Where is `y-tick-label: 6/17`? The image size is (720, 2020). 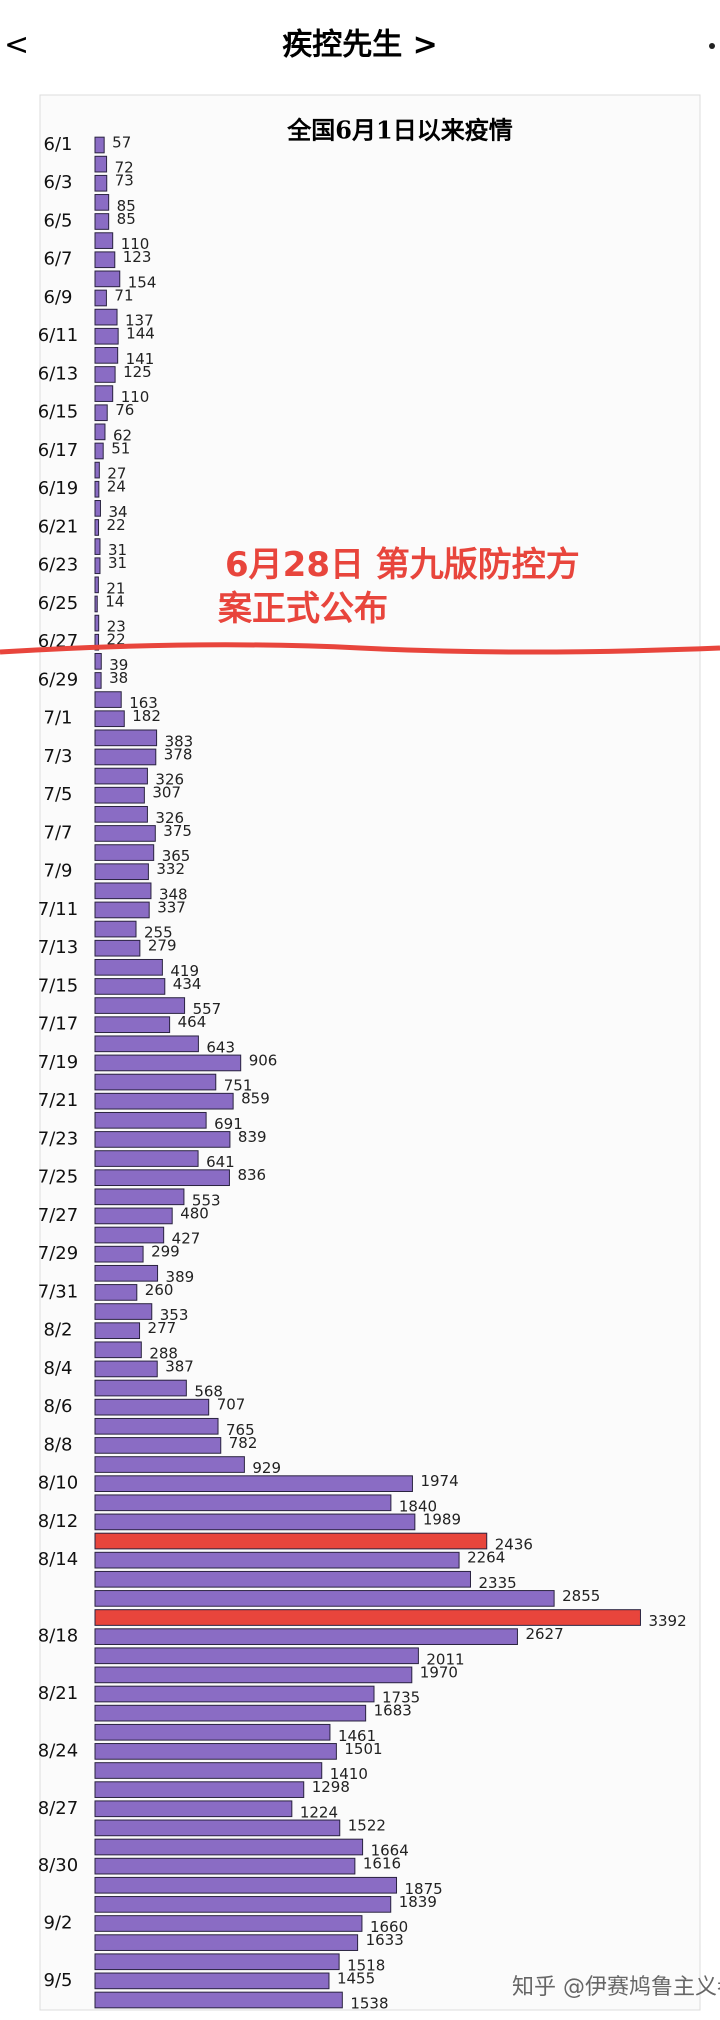
y-tick-label: 6/17 is located at coordinates (58, 450).